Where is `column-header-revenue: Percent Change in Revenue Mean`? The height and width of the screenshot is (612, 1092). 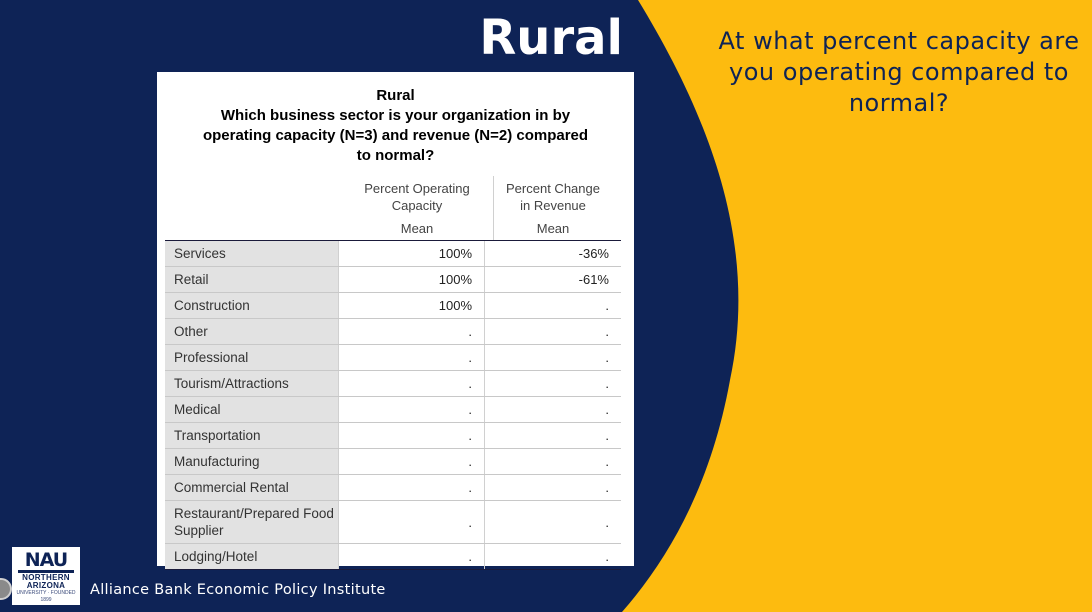
column-header-revenue: Percent Change in Revenue Mean is located at coordinates (553, 208).